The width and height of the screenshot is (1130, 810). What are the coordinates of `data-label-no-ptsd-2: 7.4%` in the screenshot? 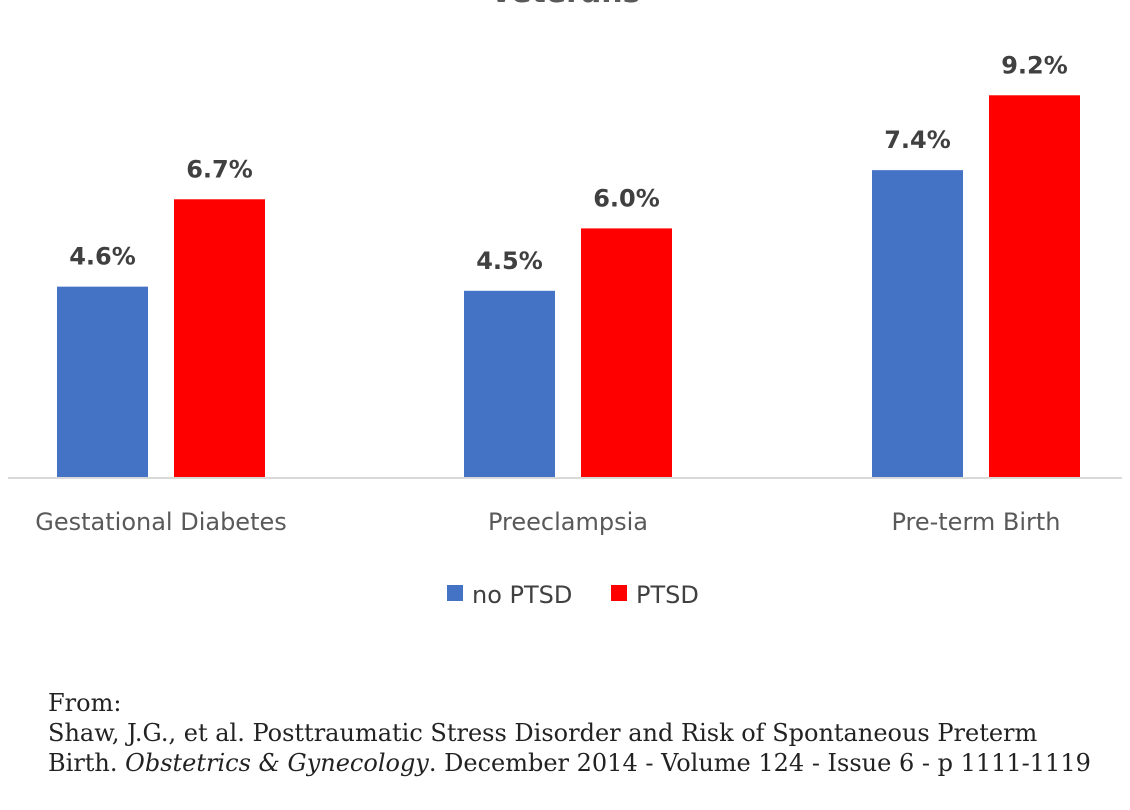 It's located at (917, 140).